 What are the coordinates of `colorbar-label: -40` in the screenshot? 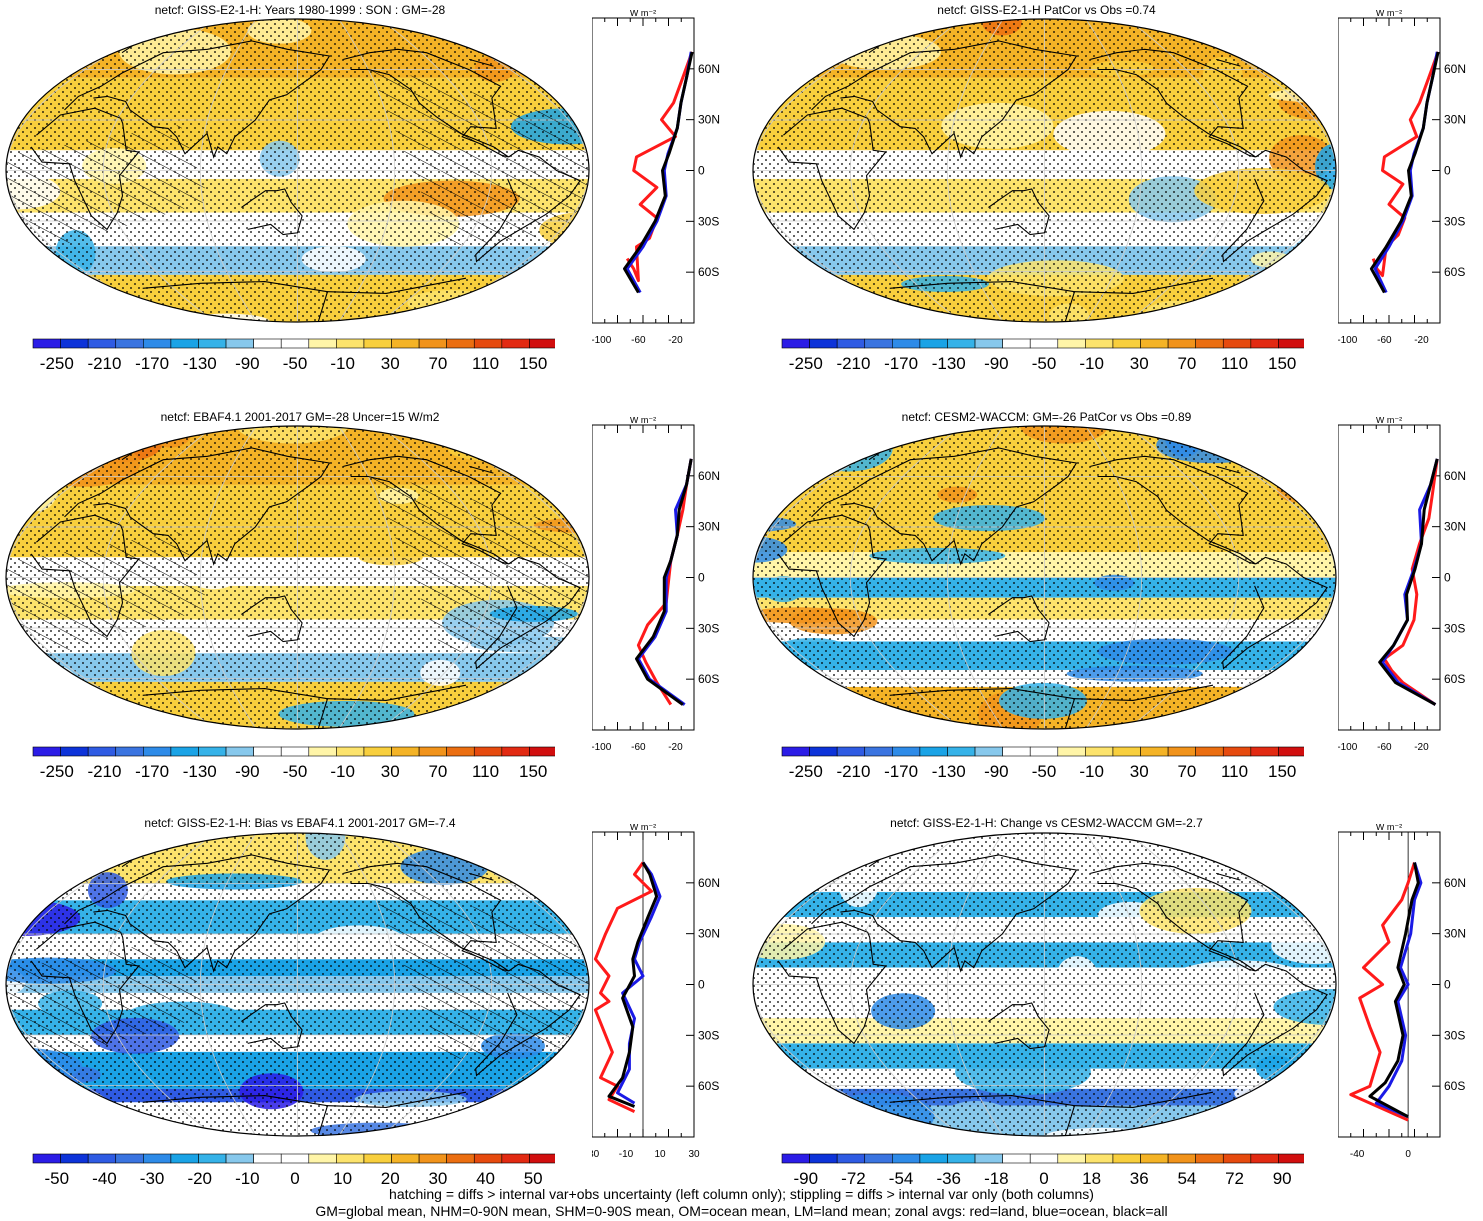 It's located at (104, 1178).